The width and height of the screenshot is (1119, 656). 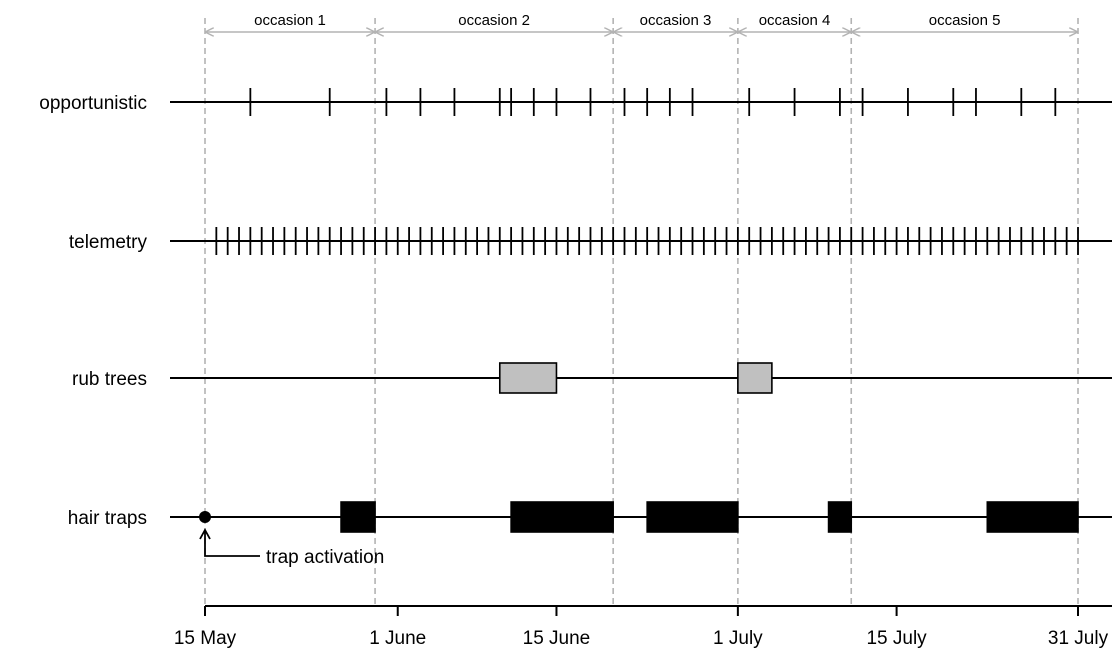 I want to click on x-axis-tick-label: 15 June, so click(x=557, y=638).